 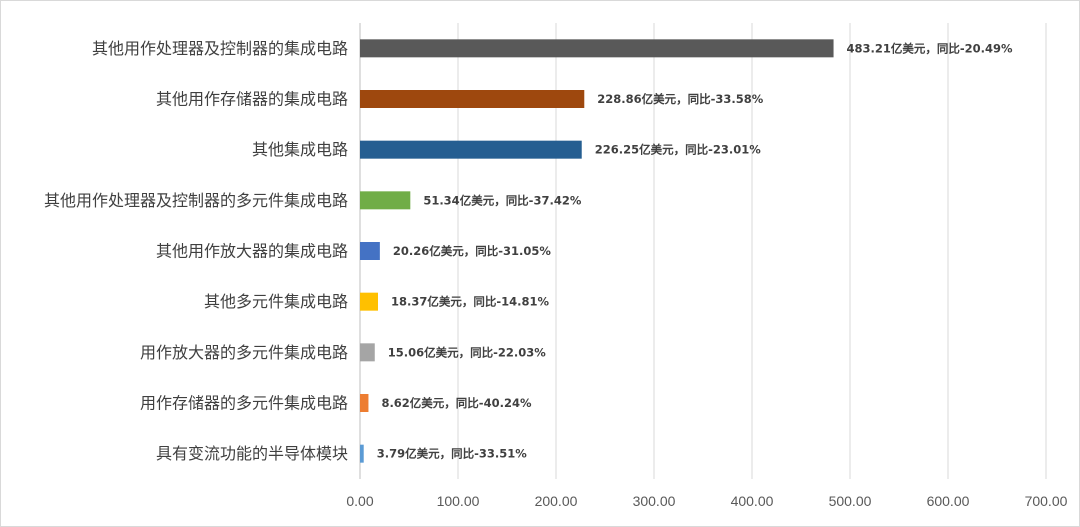 What do you see at coordinates (680, 99) in the screenshot?
I see `data-label-1: 228.86亿美元，同比-33.58%` at bounding box center [680, 99].